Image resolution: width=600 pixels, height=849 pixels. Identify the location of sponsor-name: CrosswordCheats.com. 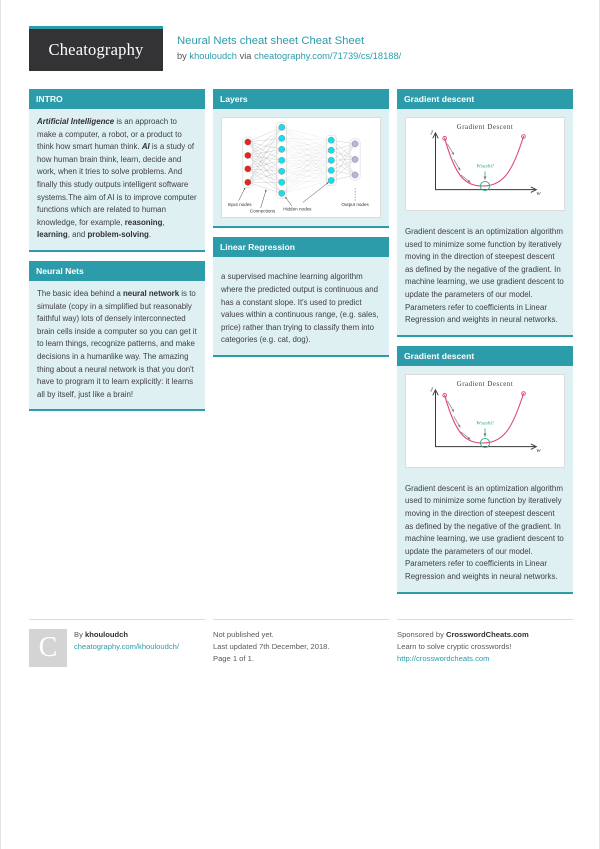
(487, 634).